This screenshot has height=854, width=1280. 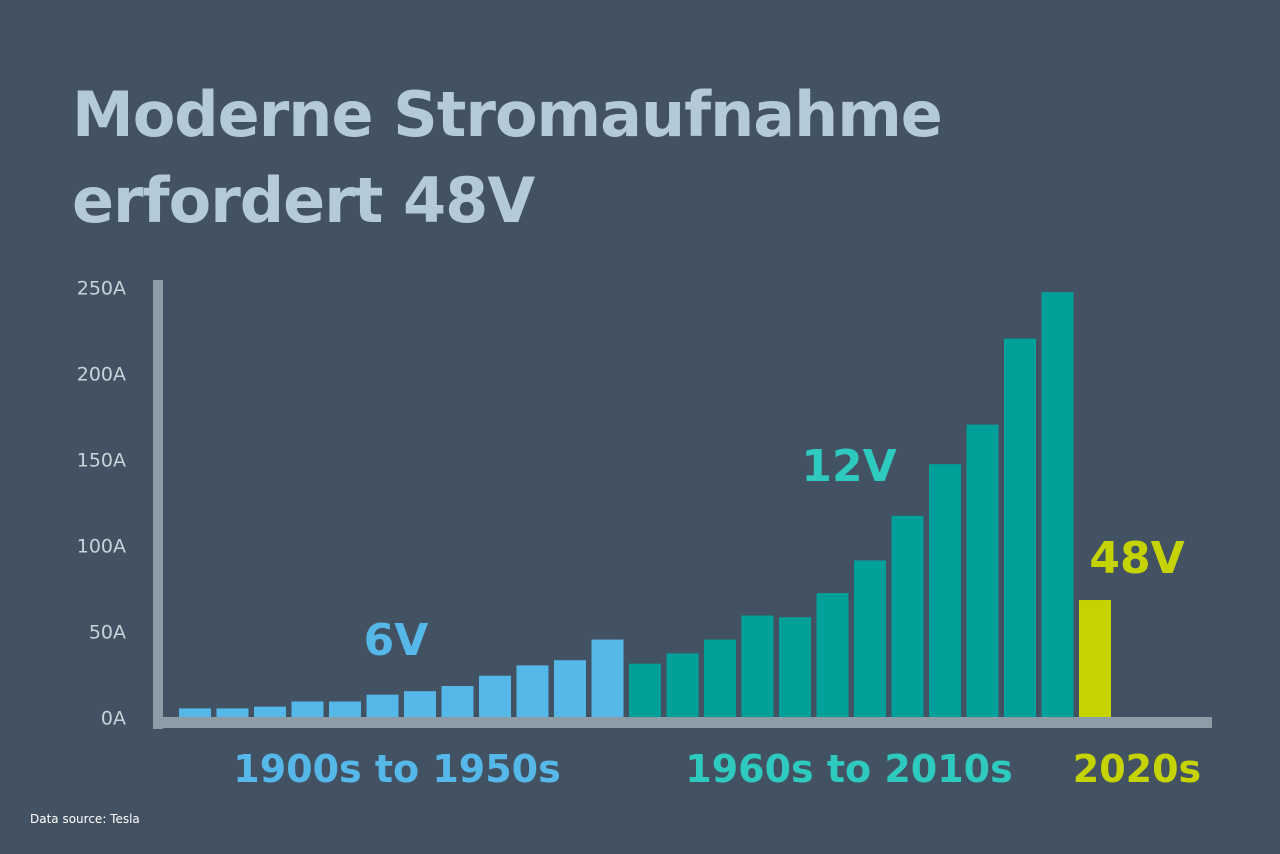 What do you see at coordinates (158, 504) in the screenshot?
I see `y-axis-line` at bounding box center [158, 504].